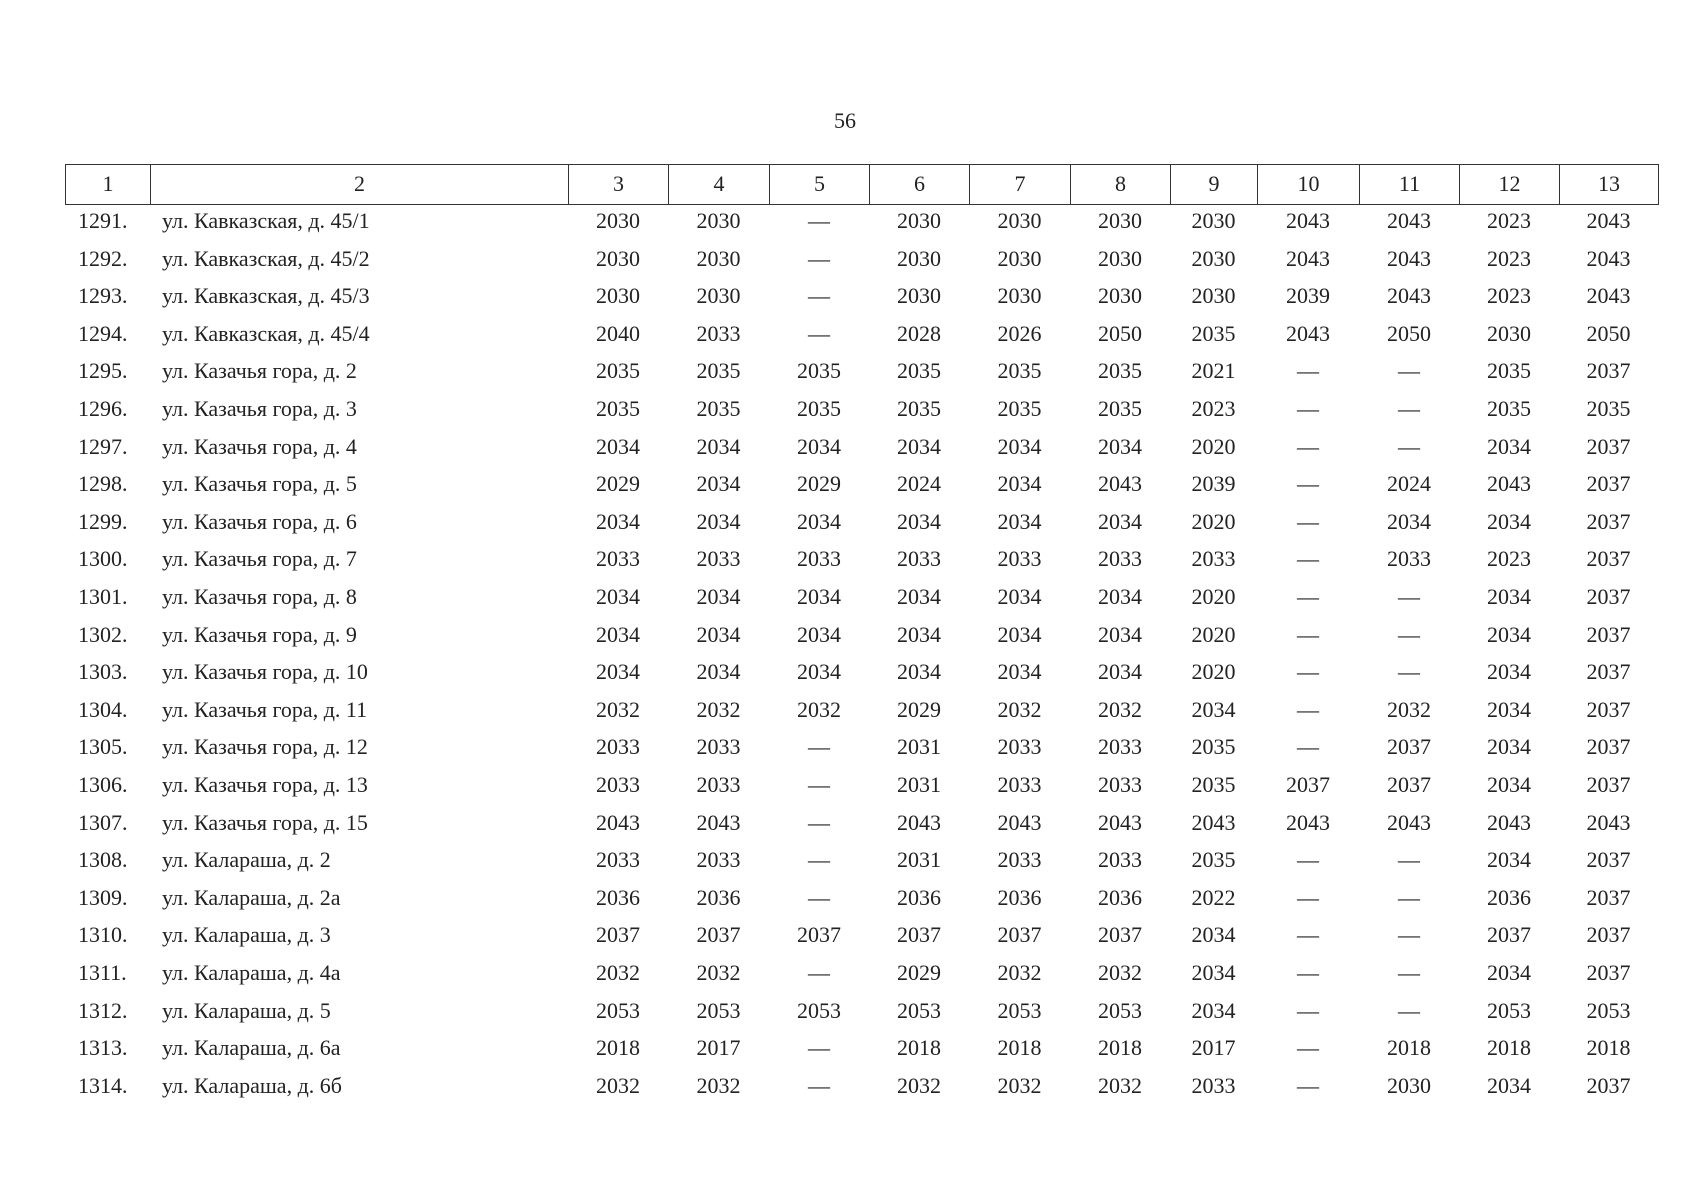 This screenshot has height=1200, width=1701. Describe the element at coordinates (1409, 484) in the screenshot. I see `value-cell: 2024` at that location.